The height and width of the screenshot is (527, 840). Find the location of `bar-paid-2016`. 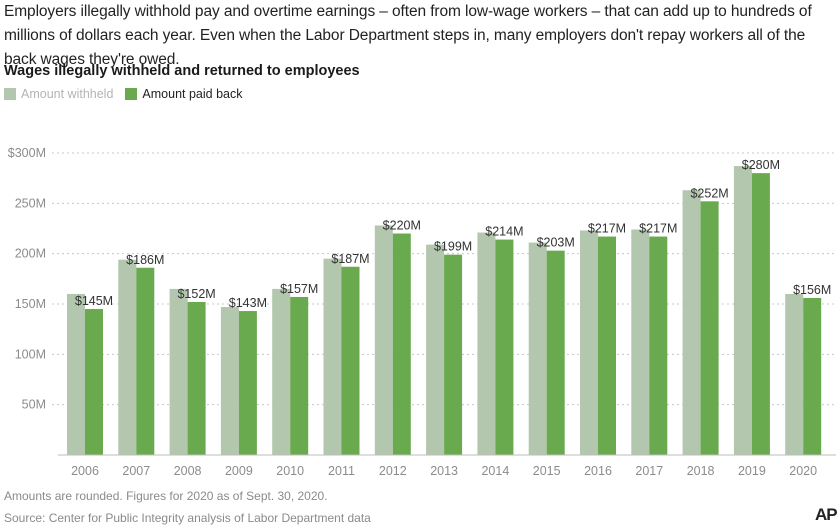

bar-paid-2016 is located at coordinates (607, 345).